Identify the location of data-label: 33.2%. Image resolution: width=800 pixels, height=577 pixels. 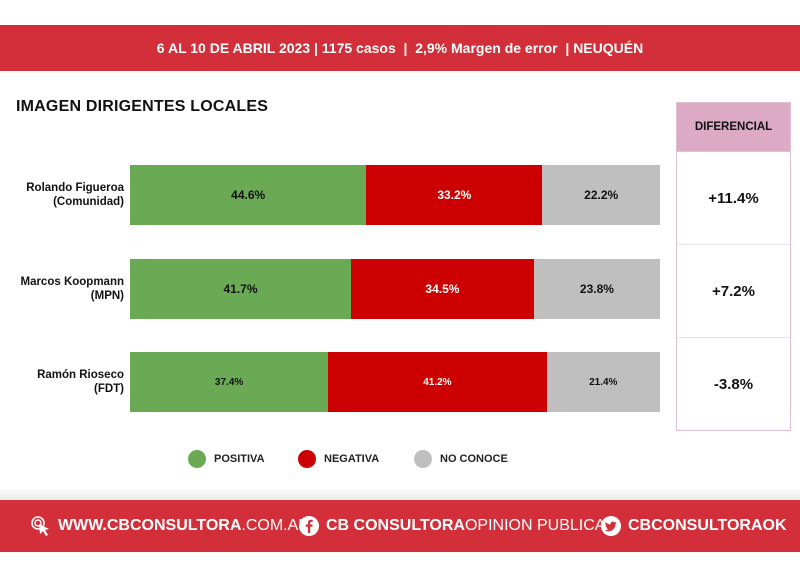
(454, 195).